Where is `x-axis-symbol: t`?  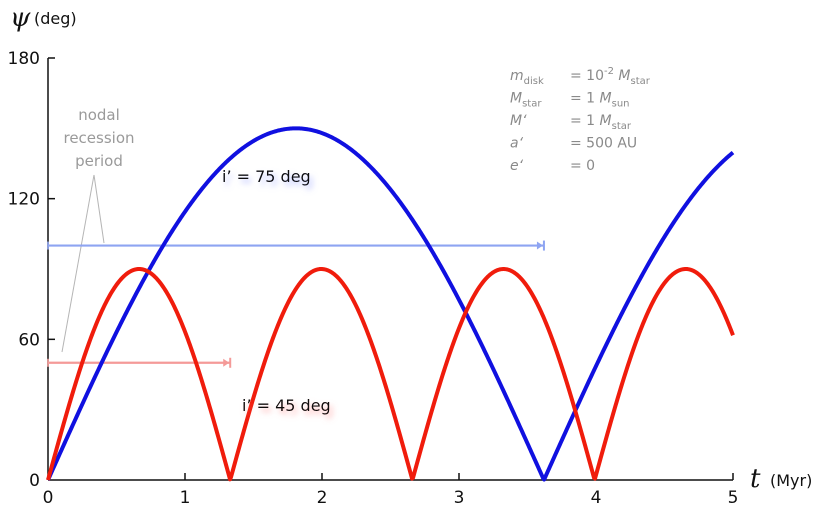
x-axis-symbol: t is located at coordinates (755, 479).